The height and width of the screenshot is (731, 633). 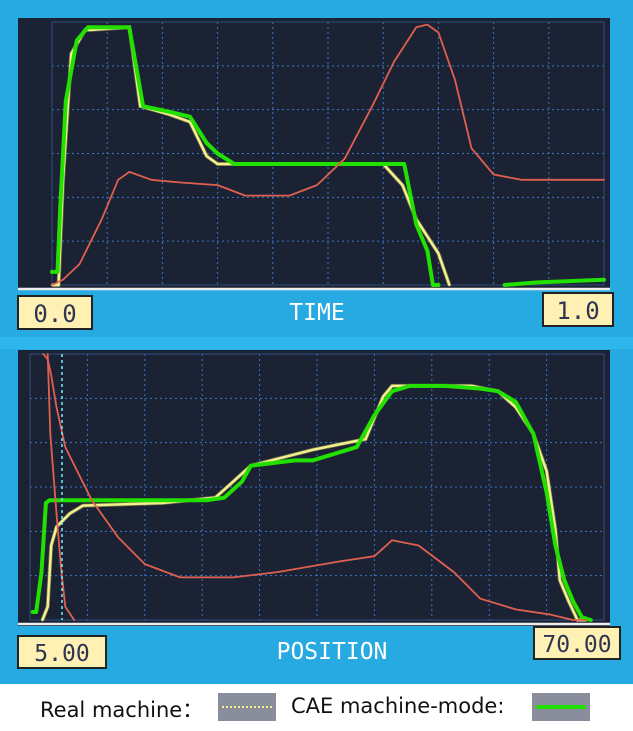 I want to click on position-end-label: 70.00, so click(x=576, y=645).